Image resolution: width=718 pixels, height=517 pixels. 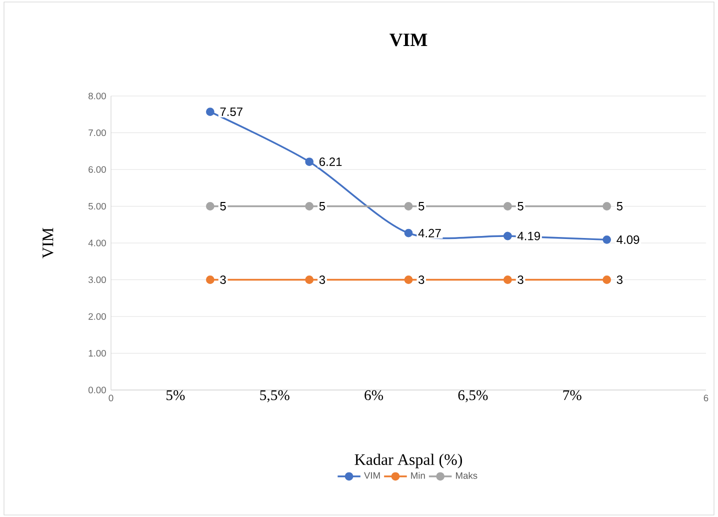 What do you see at coordinates (418, 475) in the screenshot?
I see `legend-label: Min` at bounding box center [418, 475].